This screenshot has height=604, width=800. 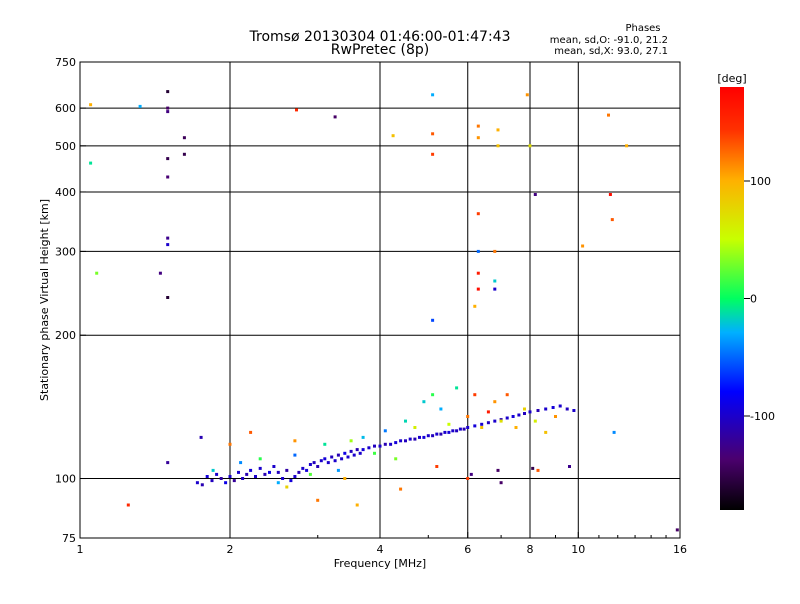 What do you see at coordinates (609, 40) in the screenshot?
I see `phases-o-stats: mean, sd,O: -91.0, 21.2` at bounding box center [609, 40].